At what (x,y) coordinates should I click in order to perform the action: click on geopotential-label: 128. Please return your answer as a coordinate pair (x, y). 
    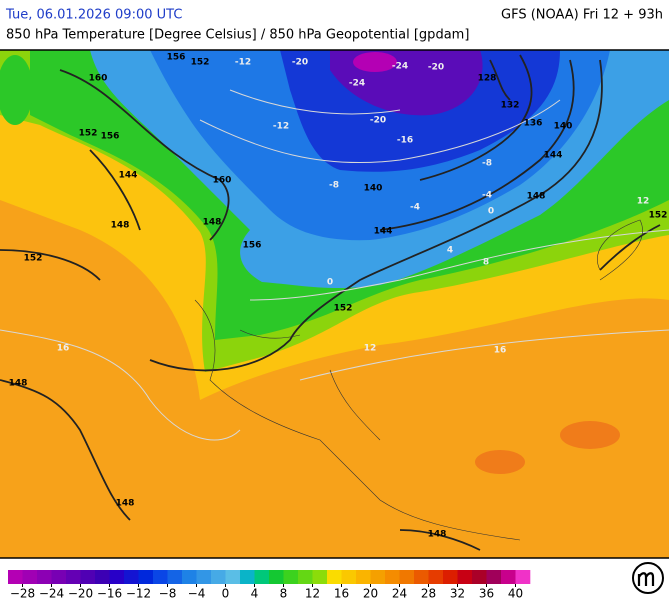
    Looking at the image, I should click on (487, 79).